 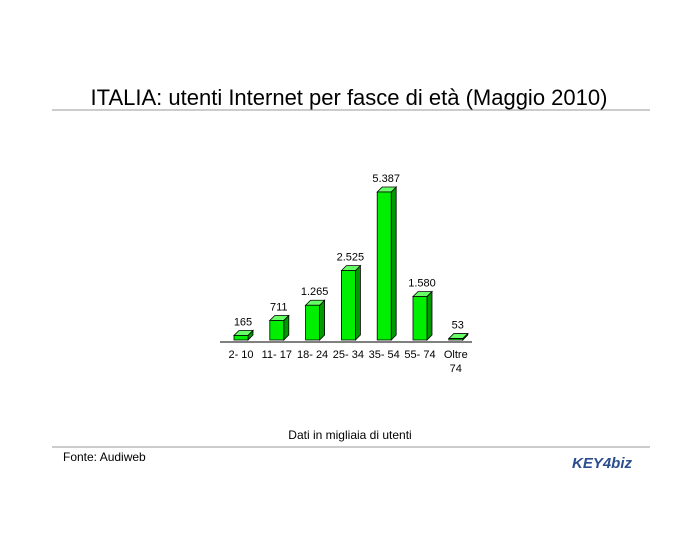 I want to click on logo: KEY4biz, so click(x=602, y=463).